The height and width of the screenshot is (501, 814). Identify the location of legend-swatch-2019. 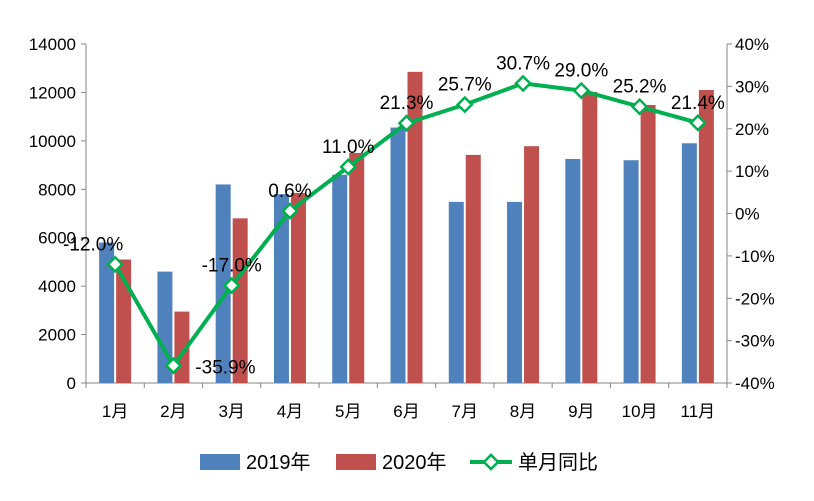
(220, 462).